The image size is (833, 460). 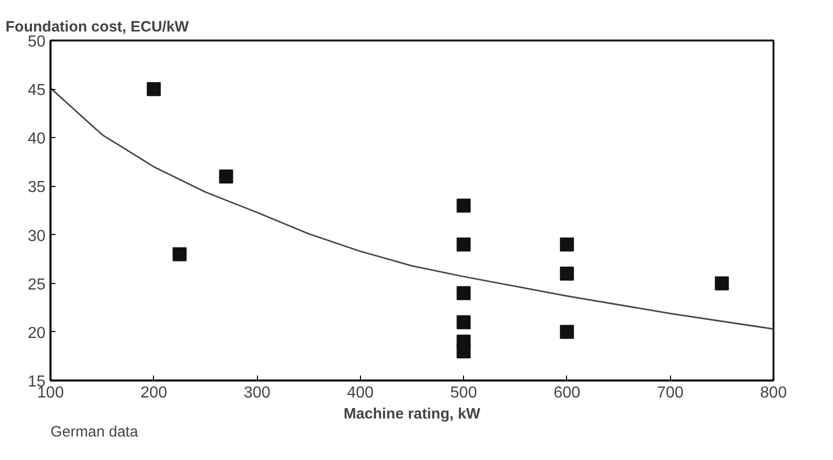 I want to click on text: German data, so click(x=94, y=432).